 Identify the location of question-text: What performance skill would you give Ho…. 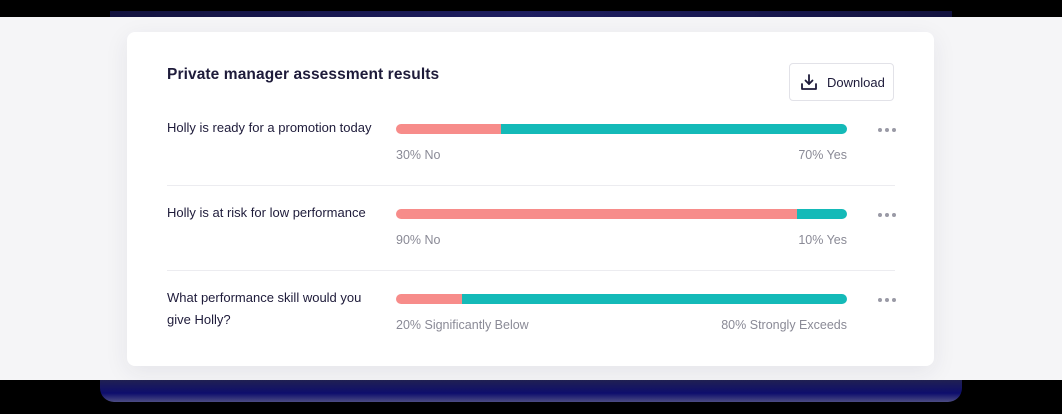
(264, 308).